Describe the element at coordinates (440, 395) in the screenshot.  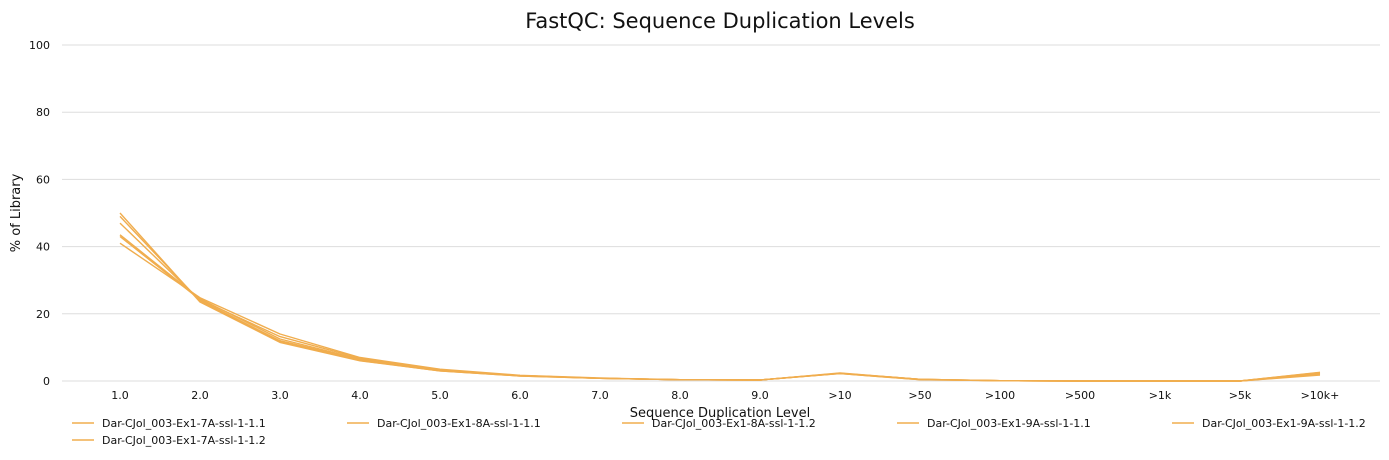
I see `x-tick-label: 5.0` at that location.